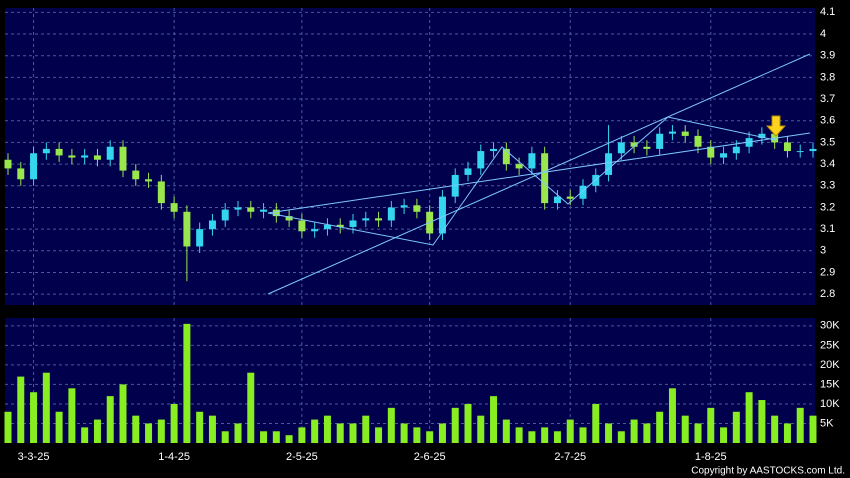  Describe the element at coordinates (776, 126) in the screenshot. I see `arrow-icon` at that location.